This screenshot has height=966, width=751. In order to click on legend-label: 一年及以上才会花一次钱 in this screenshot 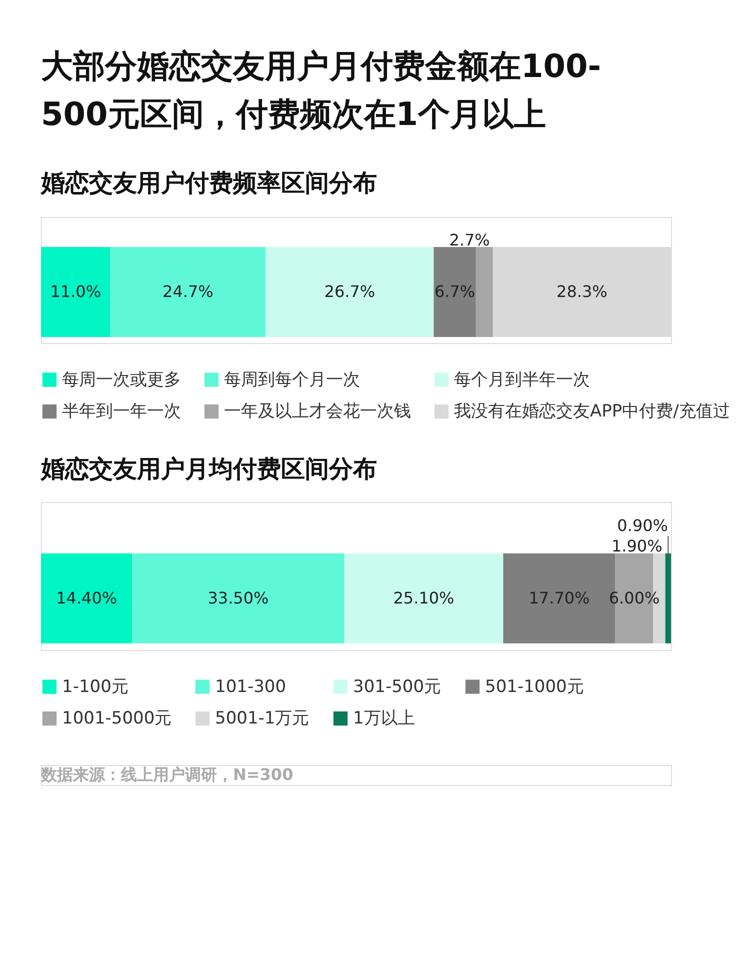, I will do `click(317, 412)`.